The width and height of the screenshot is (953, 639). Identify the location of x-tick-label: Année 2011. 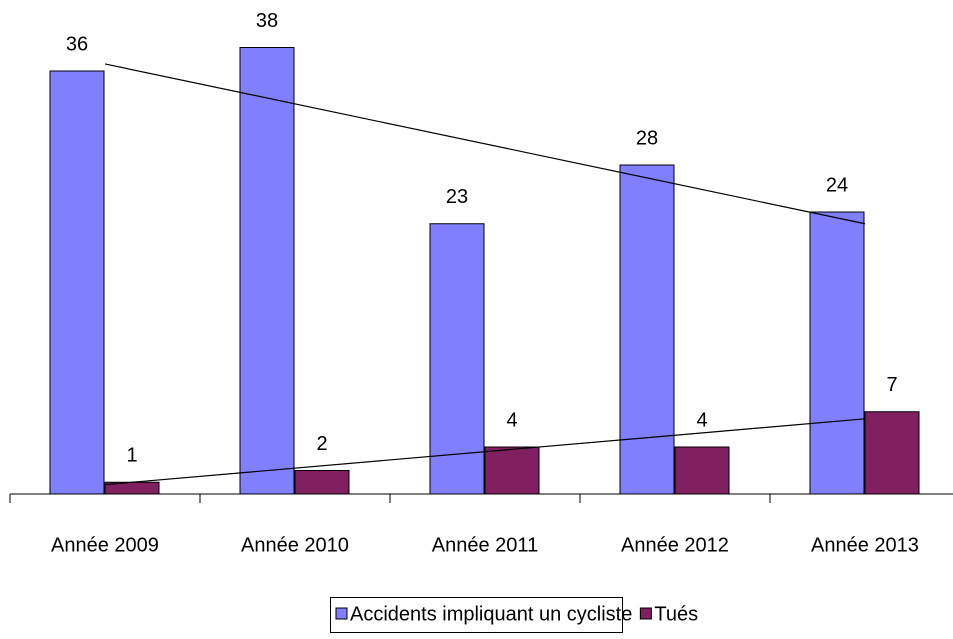
(485, 545).